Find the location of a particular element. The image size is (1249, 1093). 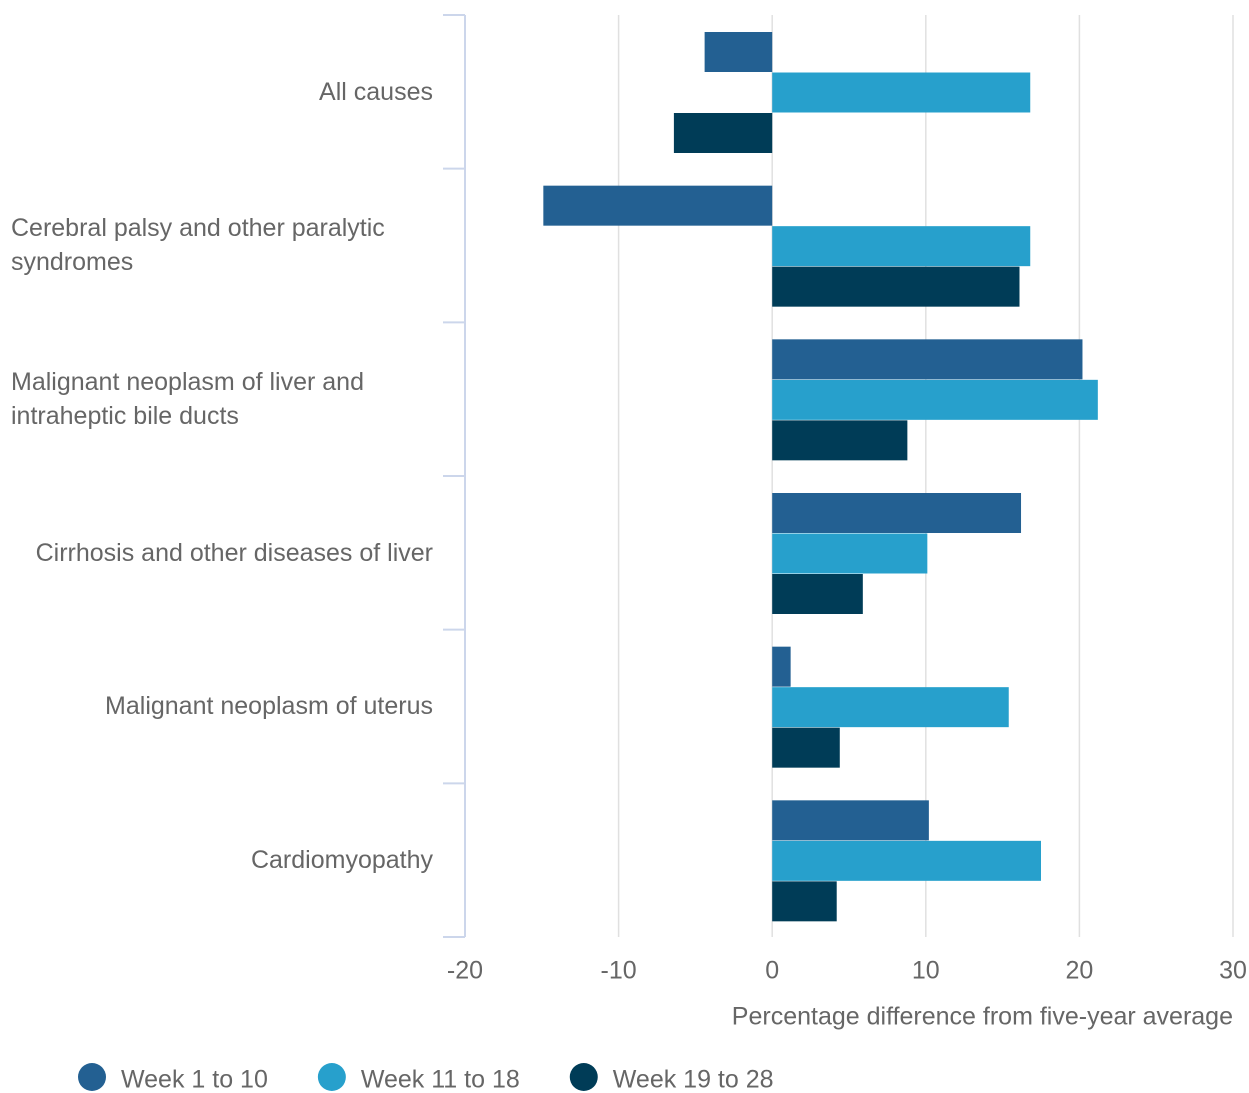

y-tick-label: Malignant neoplasm of uterus is located at coordinates (222, 707).